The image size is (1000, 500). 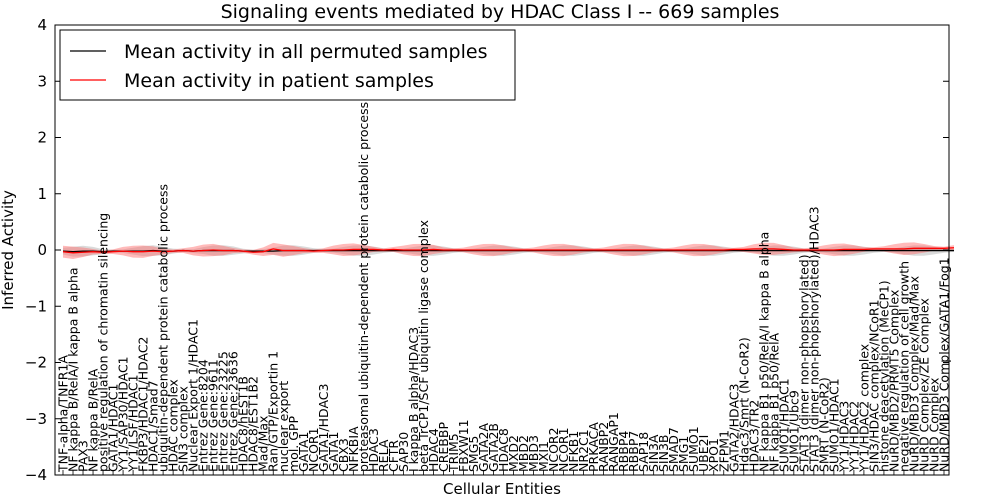 What do you see at coordinates (263, 444) in the screenshot?
I see `category-label: Mad/Max` at bounding box center [263, 444].